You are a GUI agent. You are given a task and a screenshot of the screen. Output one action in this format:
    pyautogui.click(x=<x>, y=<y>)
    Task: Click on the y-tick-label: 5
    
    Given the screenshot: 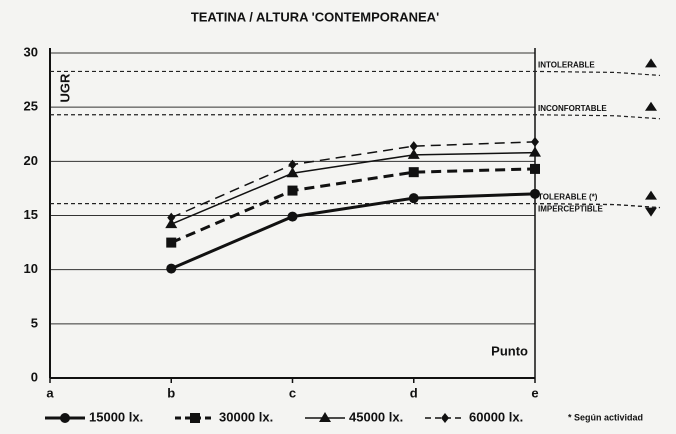 What is the action you would take?
    pyautogui.click(x=34, y=322)
    